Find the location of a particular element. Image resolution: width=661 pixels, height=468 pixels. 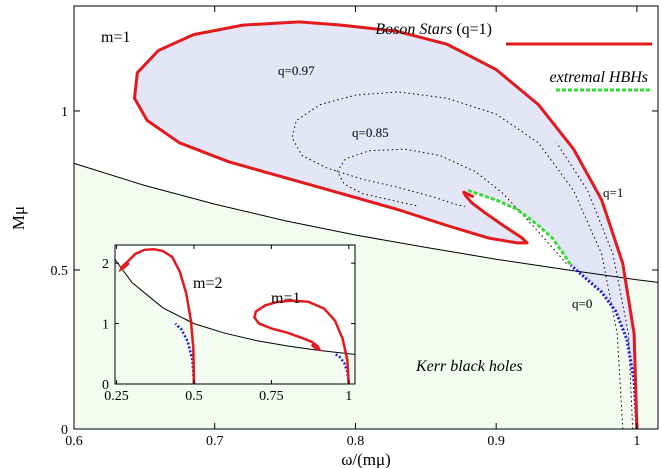

main-x-tick-label: 0.7 is located at coordinates (215, 441).